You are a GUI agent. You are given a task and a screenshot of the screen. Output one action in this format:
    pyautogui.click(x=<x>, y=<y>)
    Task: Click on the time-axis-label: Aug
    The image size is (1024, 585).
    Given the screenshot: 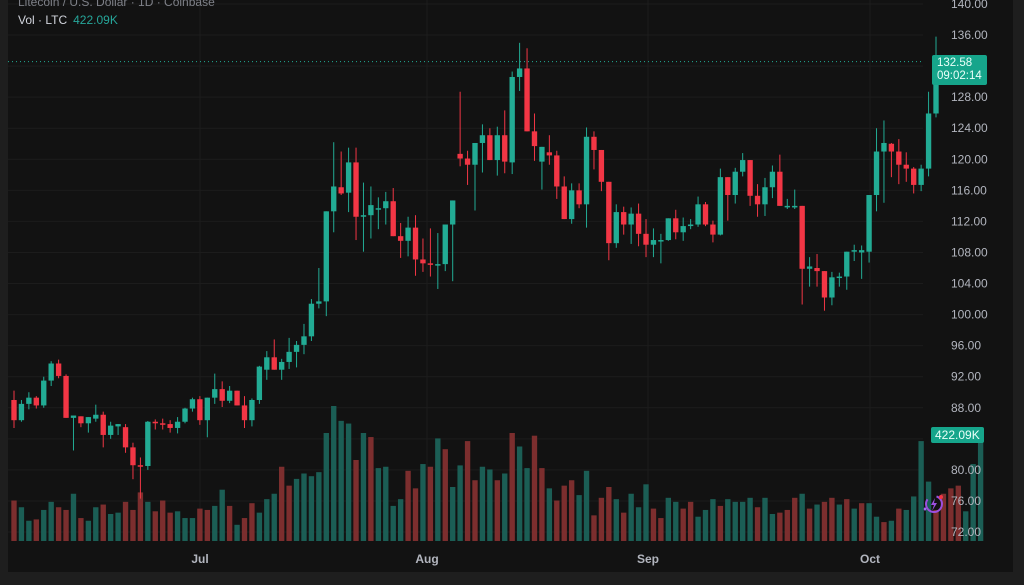 What is the action you would take?
    pyautogui.click(x=426, y=559)
    